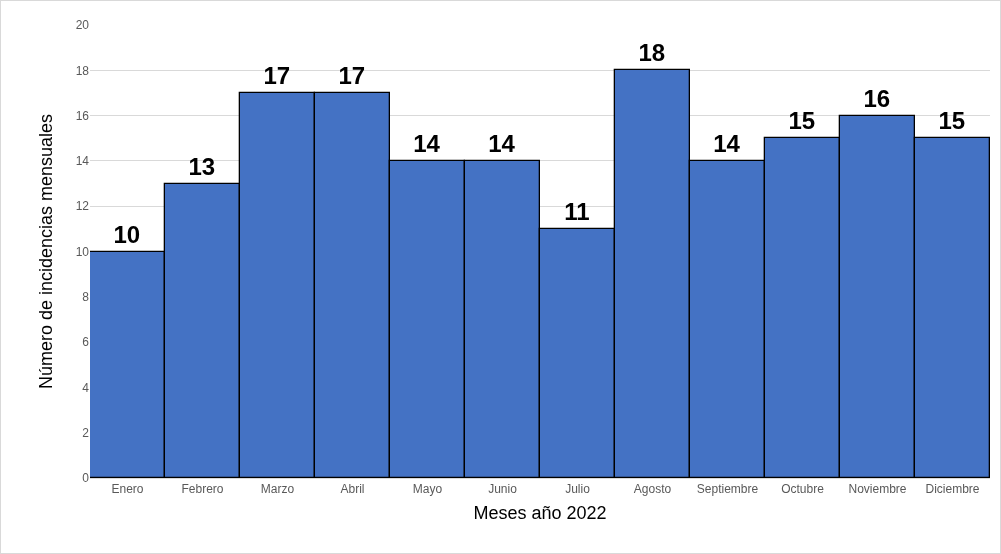 The image size is (1001, 554). What do you see at coordinates (727, 489) in the screenshot?
I see `x-tick-label: Septiembre` at bounding box center [727, 489].